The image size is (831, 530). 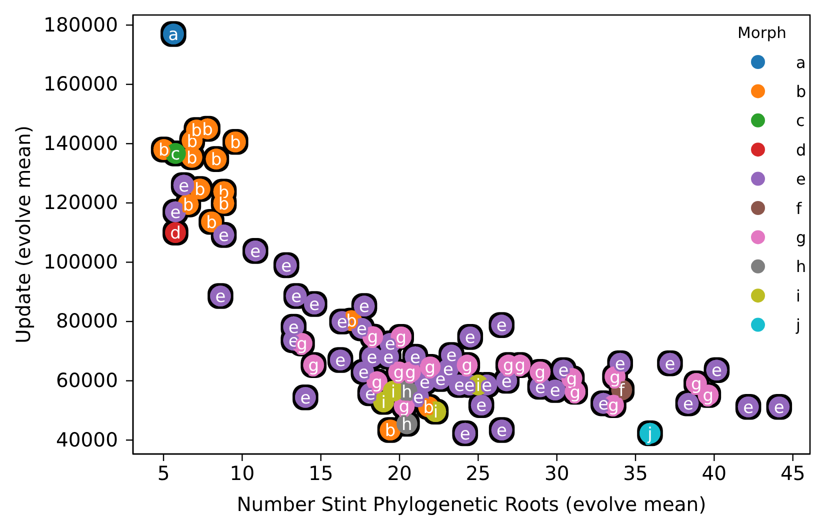 What do you see at coordinates (478, 473) in the screenshot?
I see `x-tick-label: 25` at bounding box center [478, 473].